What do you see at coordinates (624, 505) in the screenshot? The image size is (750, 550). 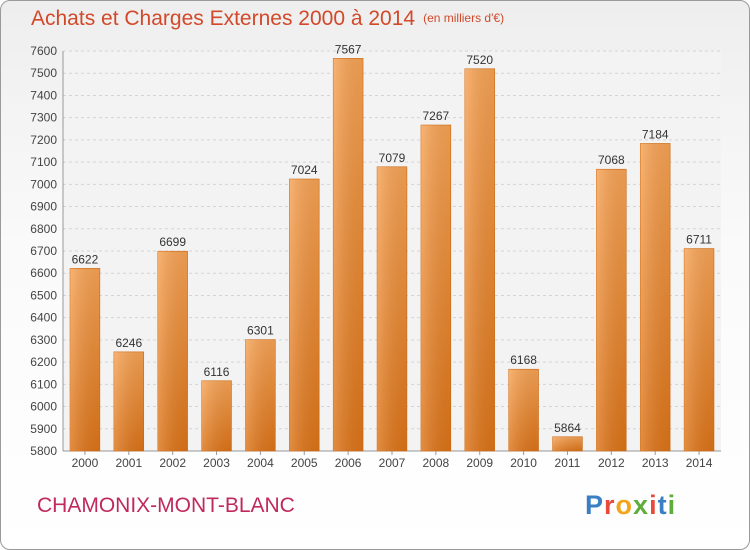 I see `logo-letter: o` at bounding box center [624, 505].